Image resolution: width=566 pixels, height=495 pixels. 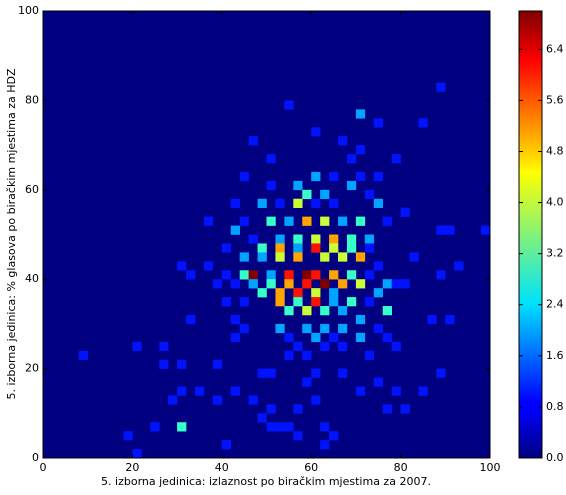 What do you see at coordinates (32, 99) in the screenshot?
I see `y-tick-label: 80` at bounding box center [32, 99].